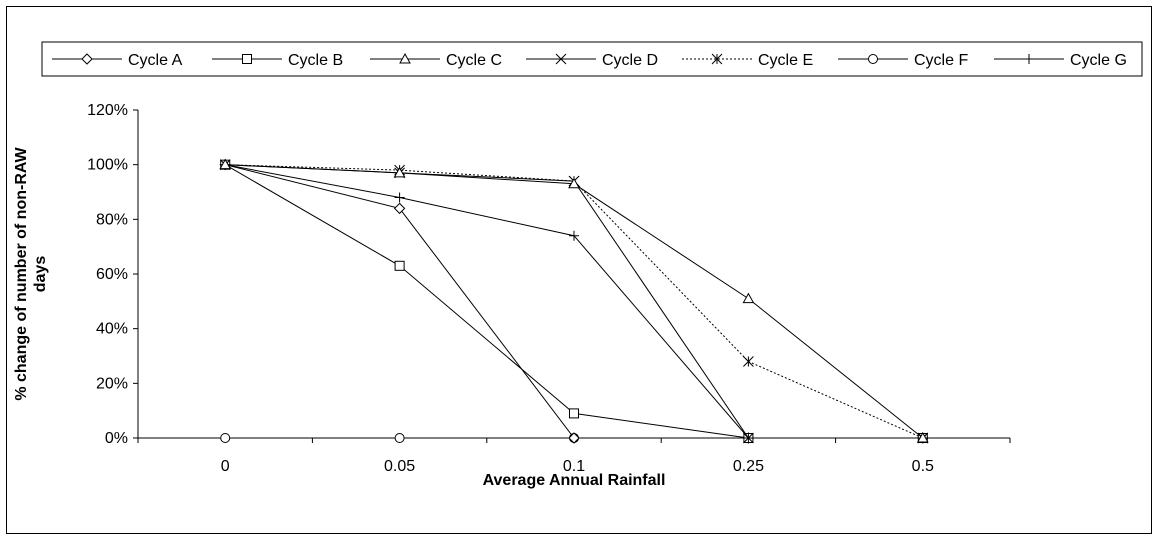  Describe the element at coordinates (436, 60) in the screenshot. I see `legend-item: Cycle C` at that location.